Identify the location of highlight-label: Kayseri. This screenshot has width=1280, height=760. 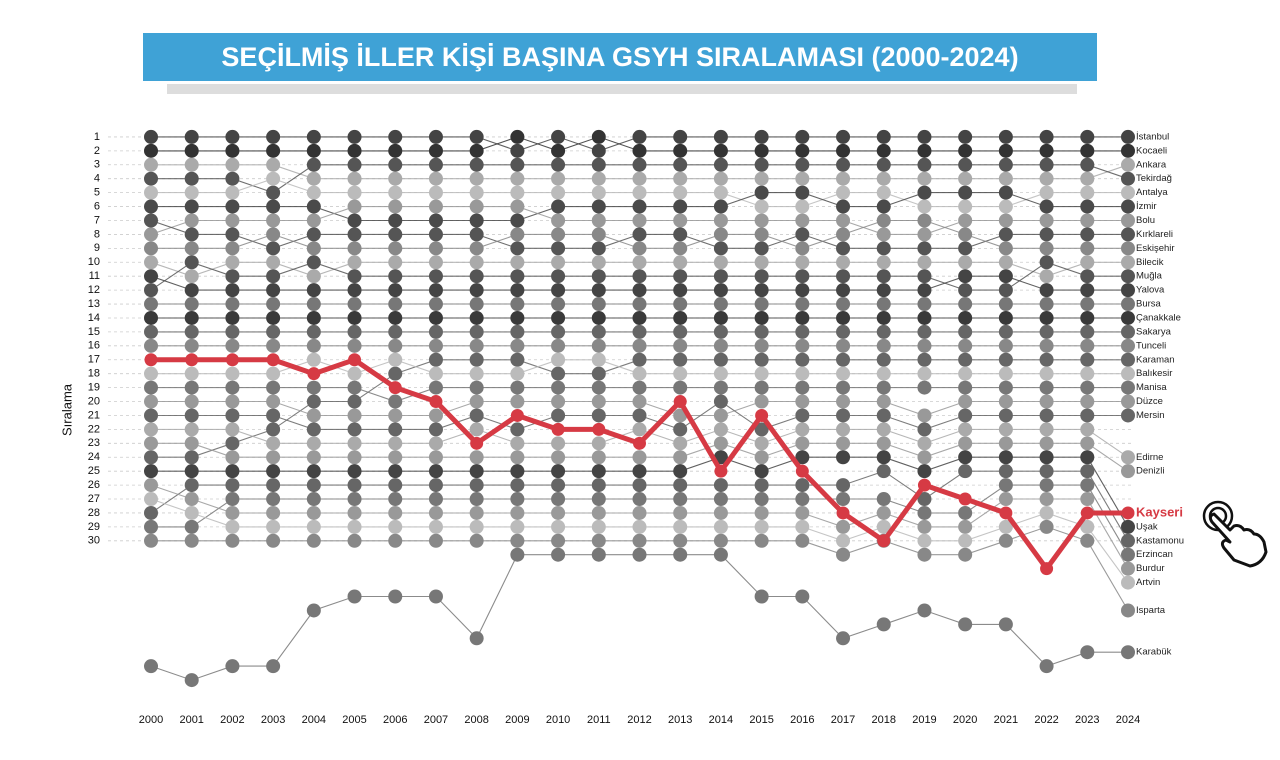
(1159, 511).